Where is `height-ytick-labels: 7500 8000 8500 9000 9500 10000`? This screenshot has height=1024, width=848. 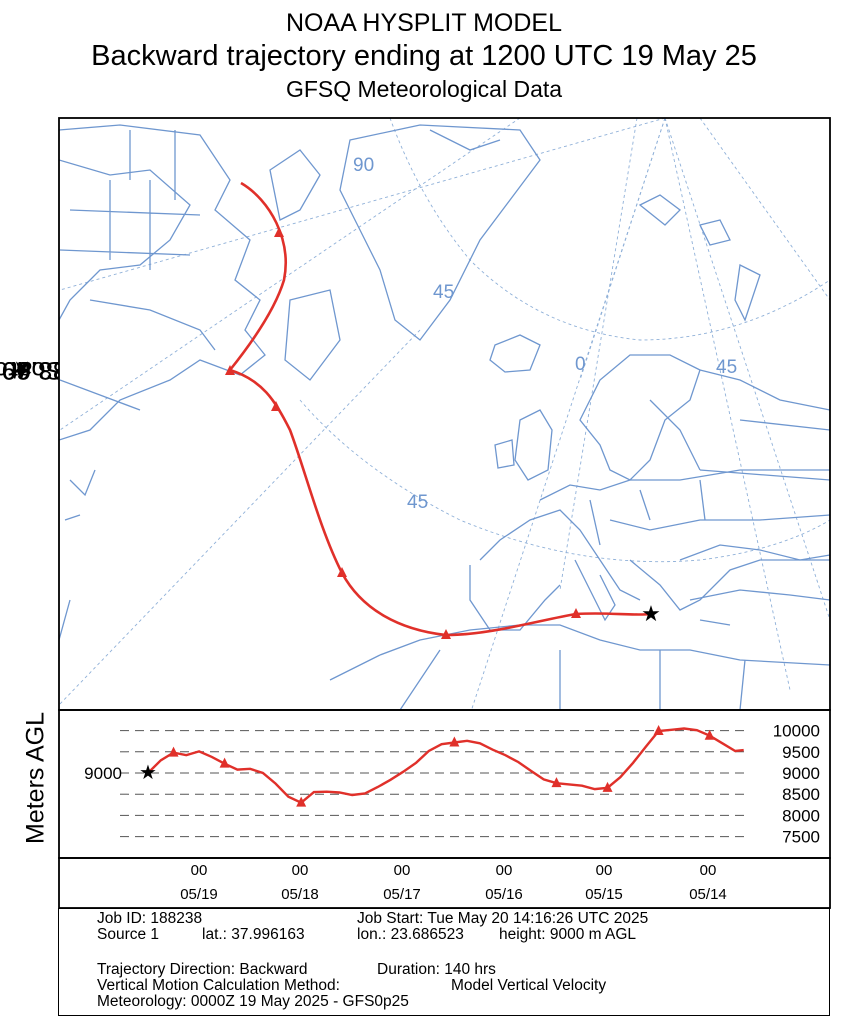
height-ytick-labels: 7500 8000 8500 9000 9500 10000 is located at coordinates (796, 784).